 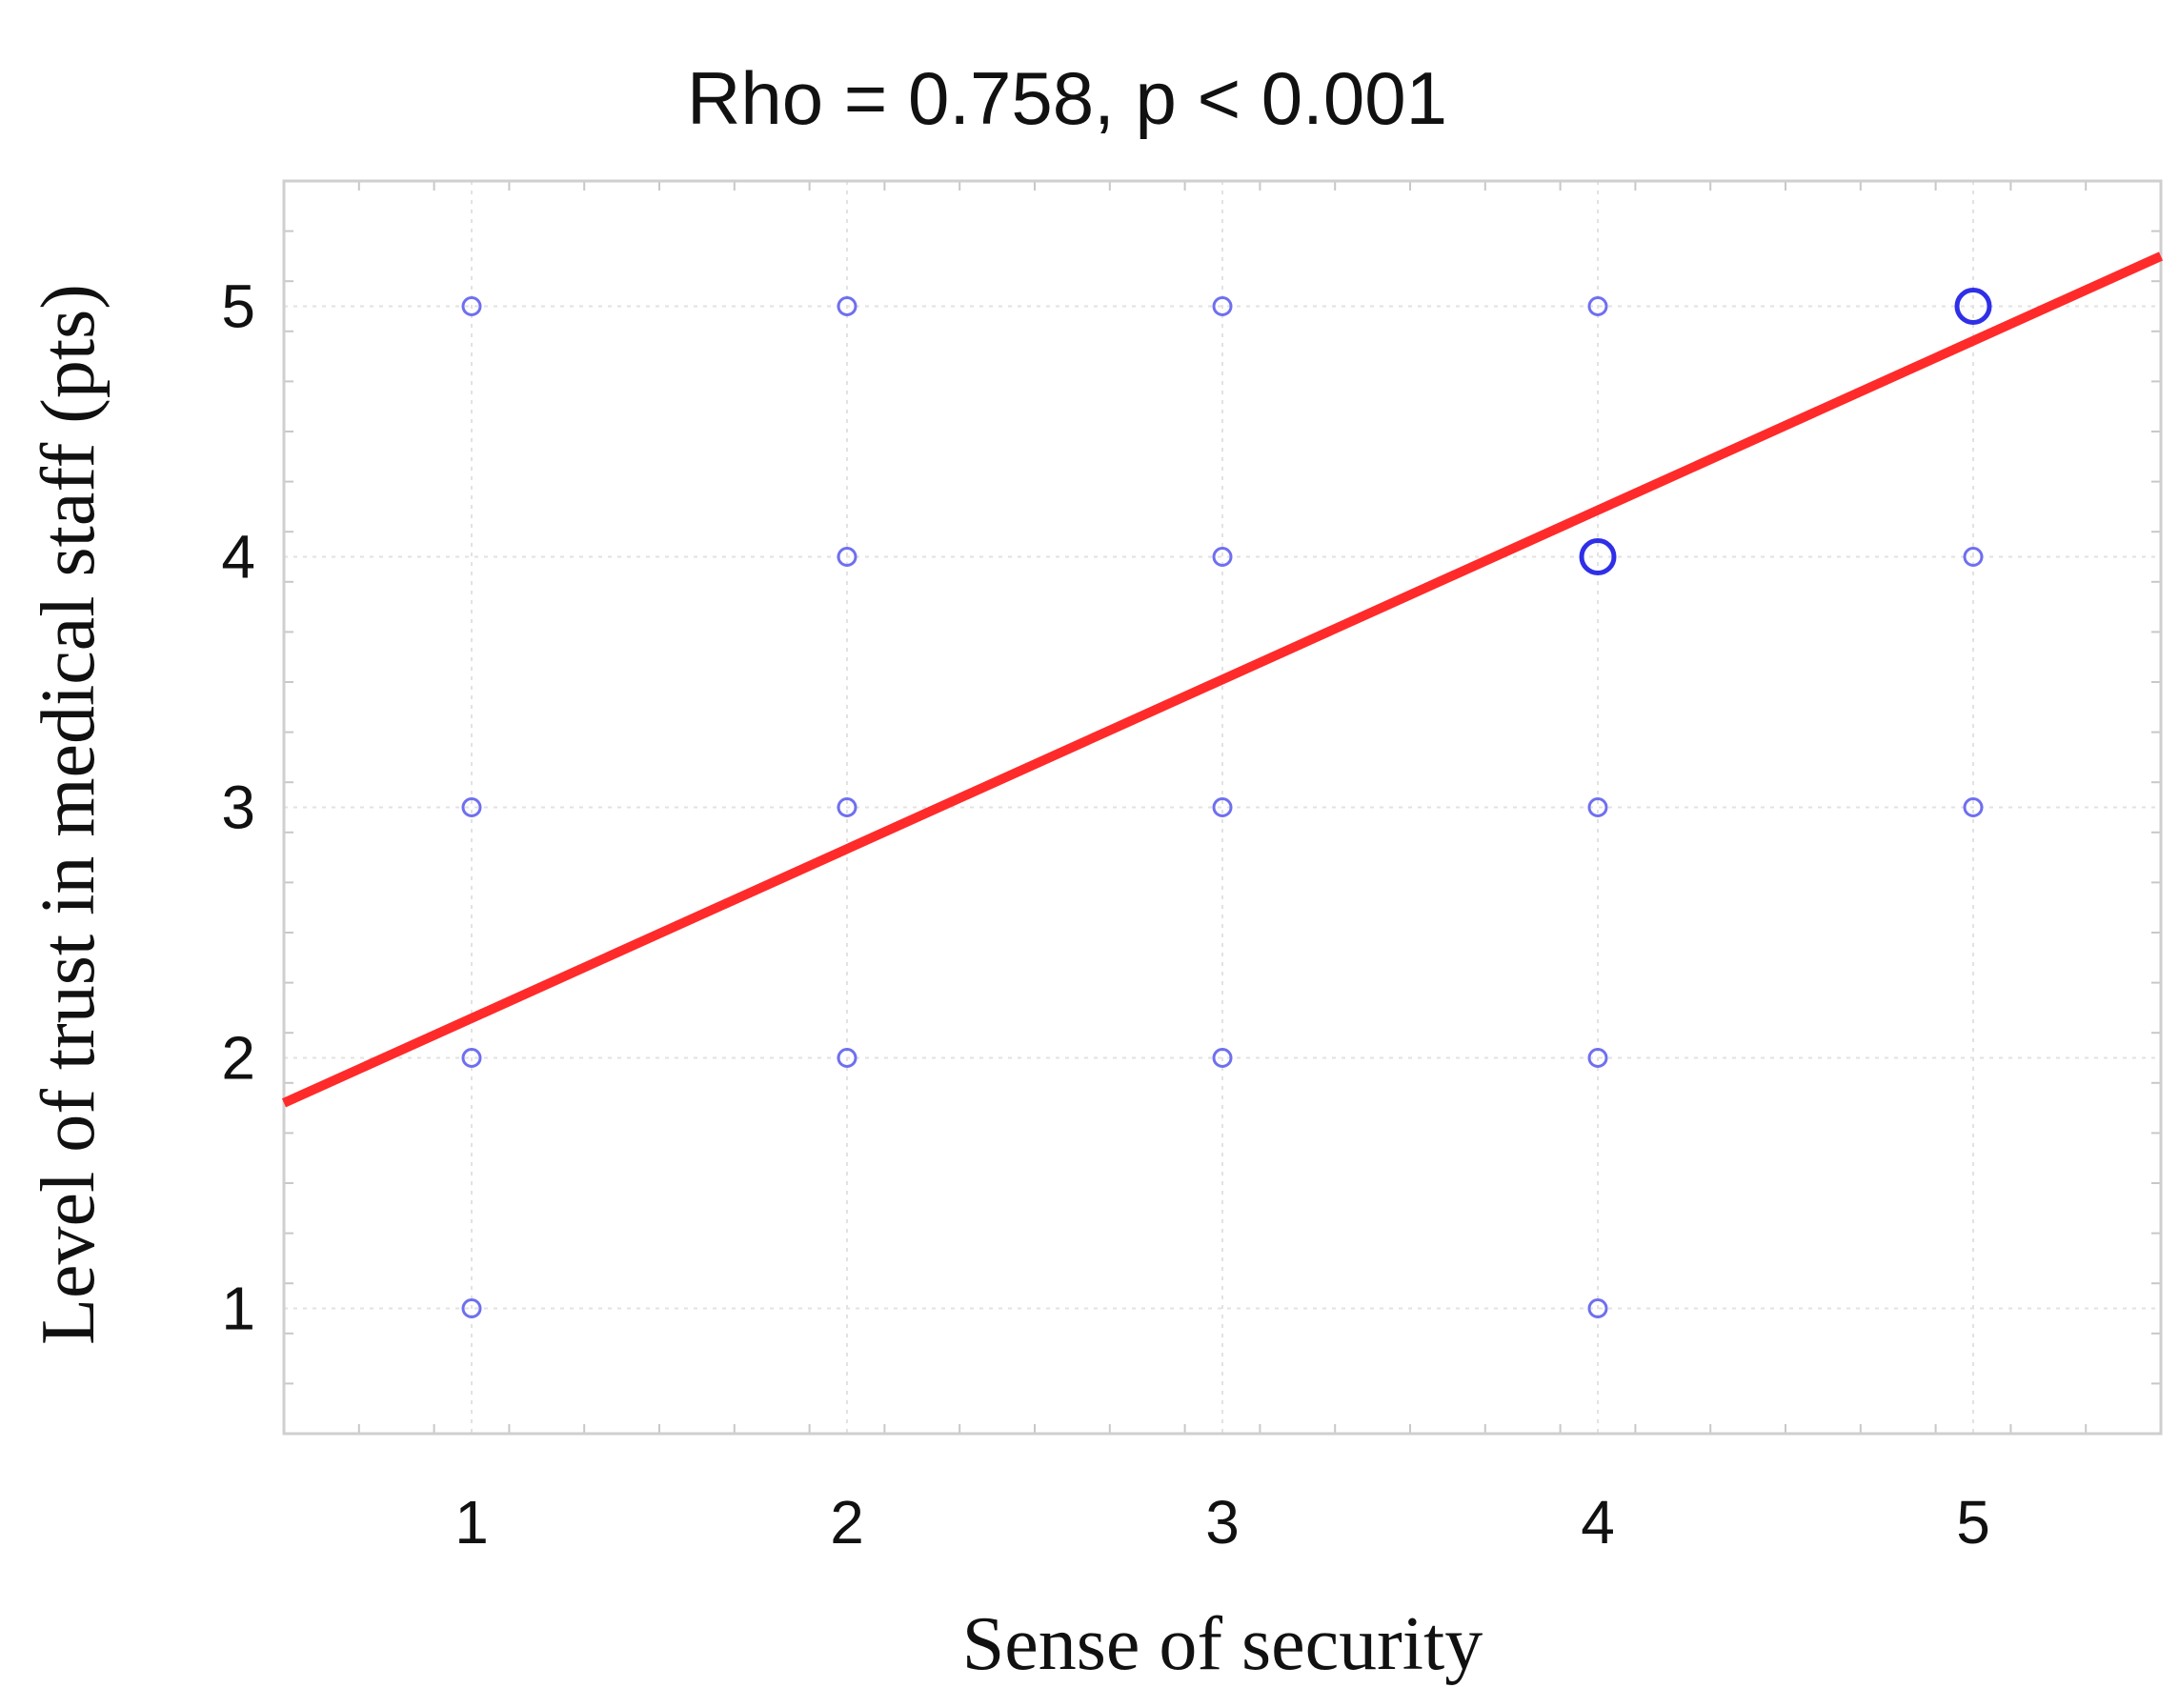 I want to click on y-tick-label: 5, so click(x=238, y=307).